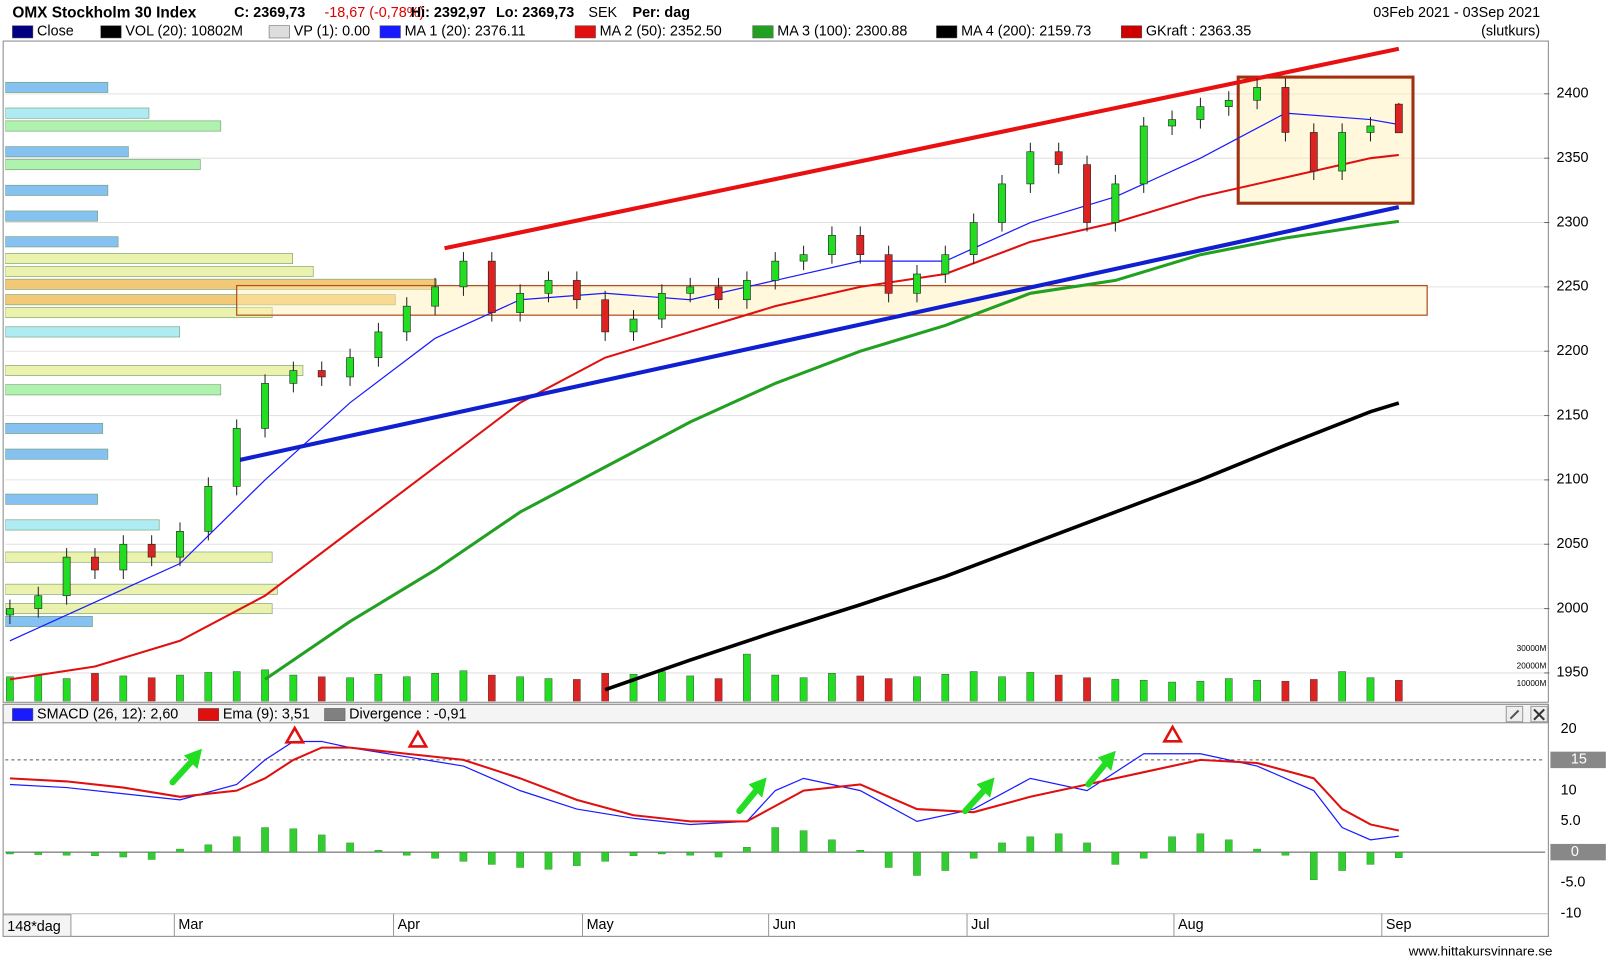  I want to click on bar-count: 148*dag, so click(34, 927).